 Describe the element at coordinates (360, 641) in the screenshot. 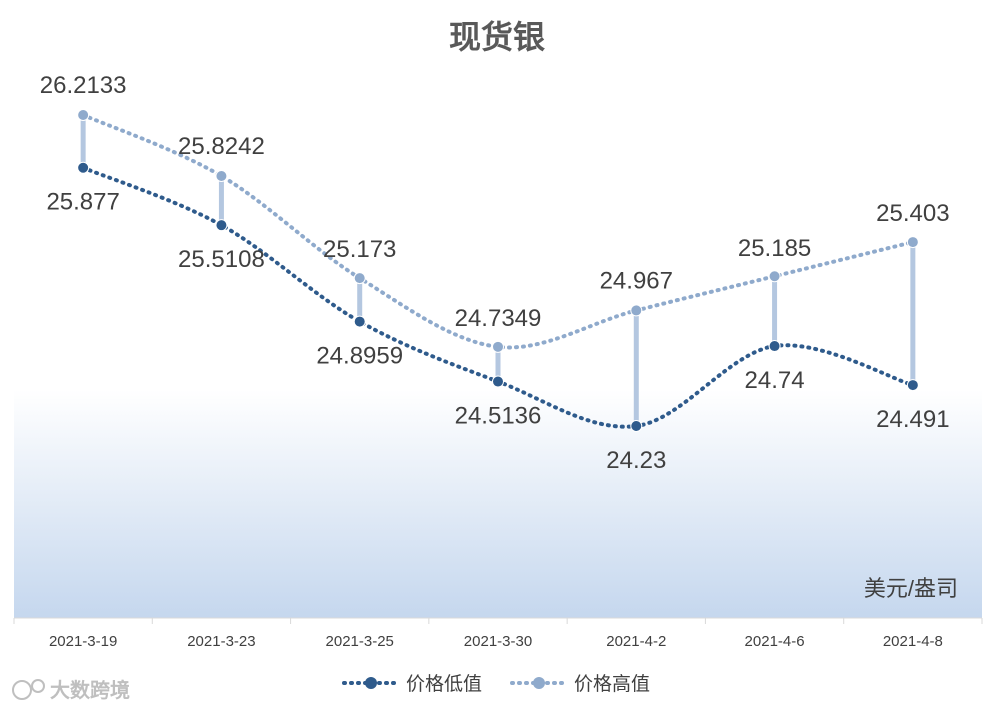

I see `x-tick-label: 2021-3-25` at that location.